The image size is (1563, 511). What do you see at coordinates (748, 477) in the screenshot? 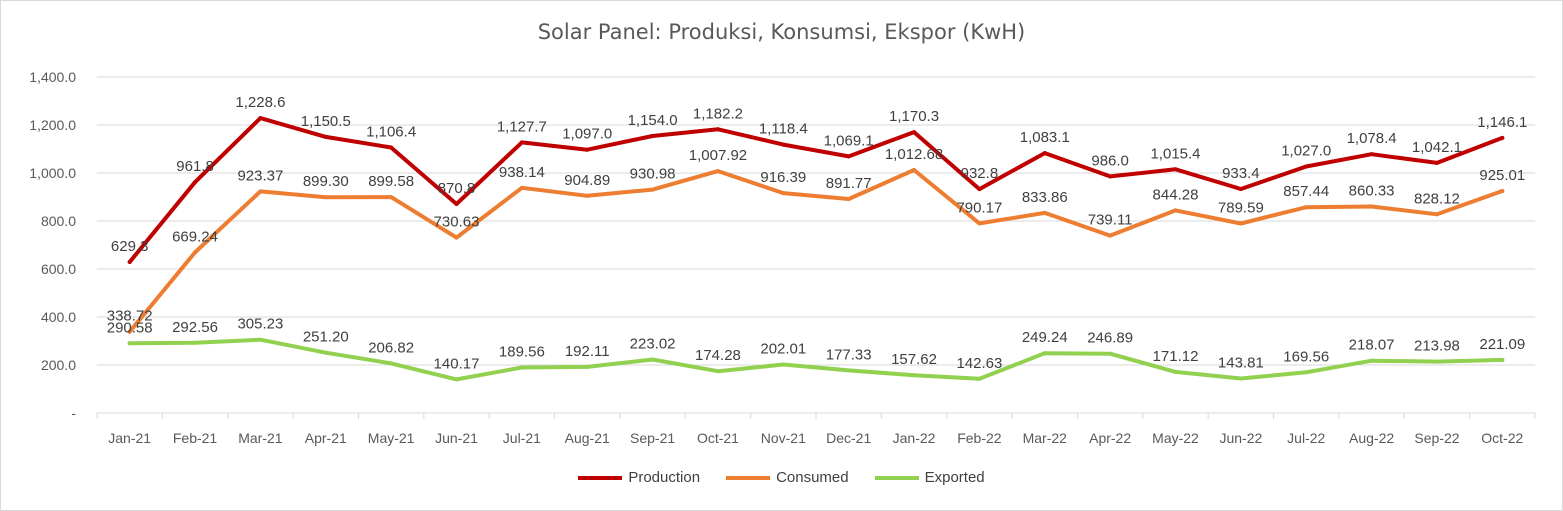
I see `legend-swatch-consumed` at bounding box center [748, 477].